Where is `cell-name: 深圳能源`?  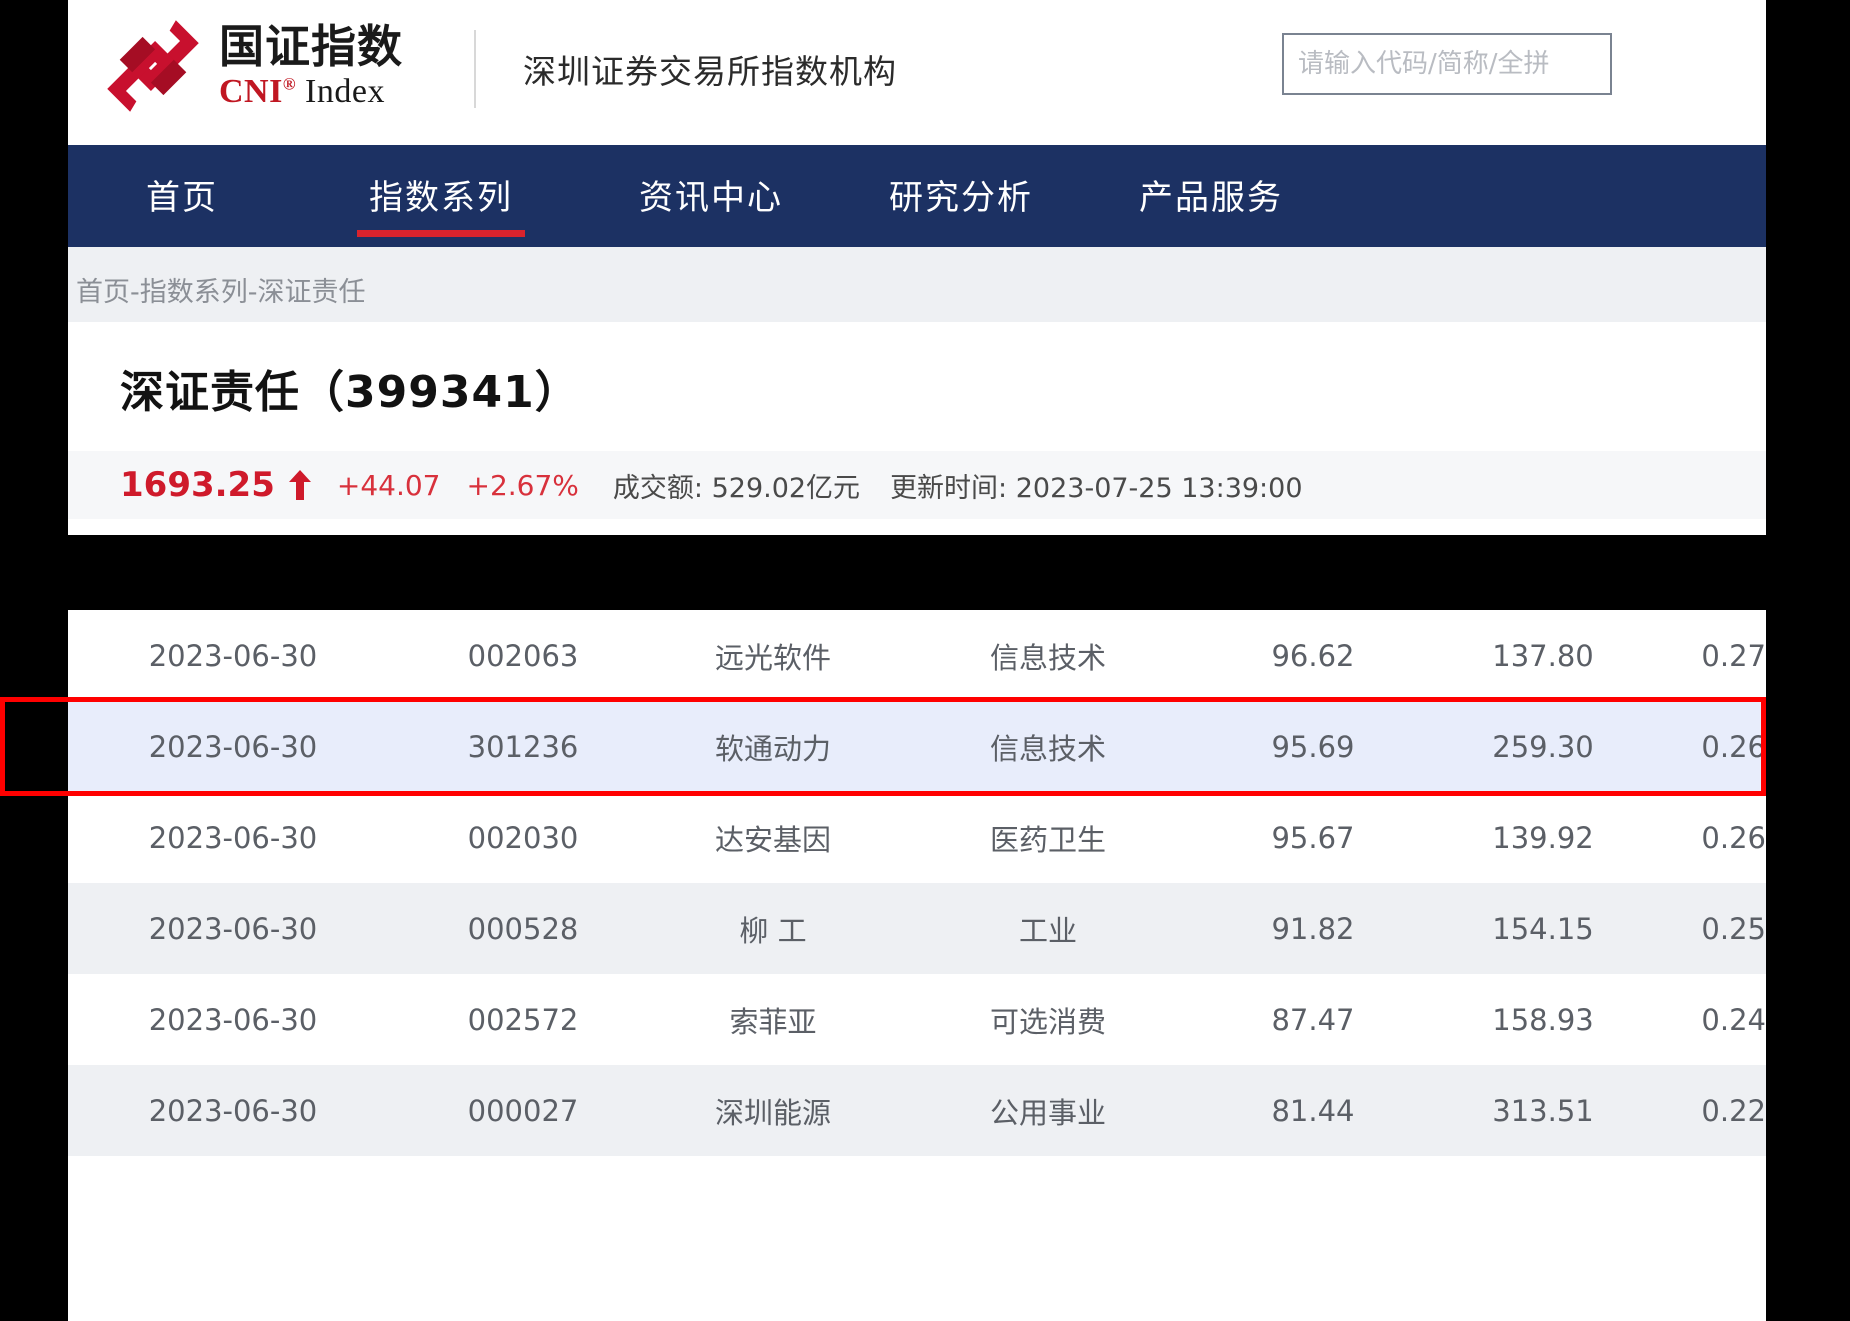 cell-name: 深圳能源 is located at coordinates (772, 1112).